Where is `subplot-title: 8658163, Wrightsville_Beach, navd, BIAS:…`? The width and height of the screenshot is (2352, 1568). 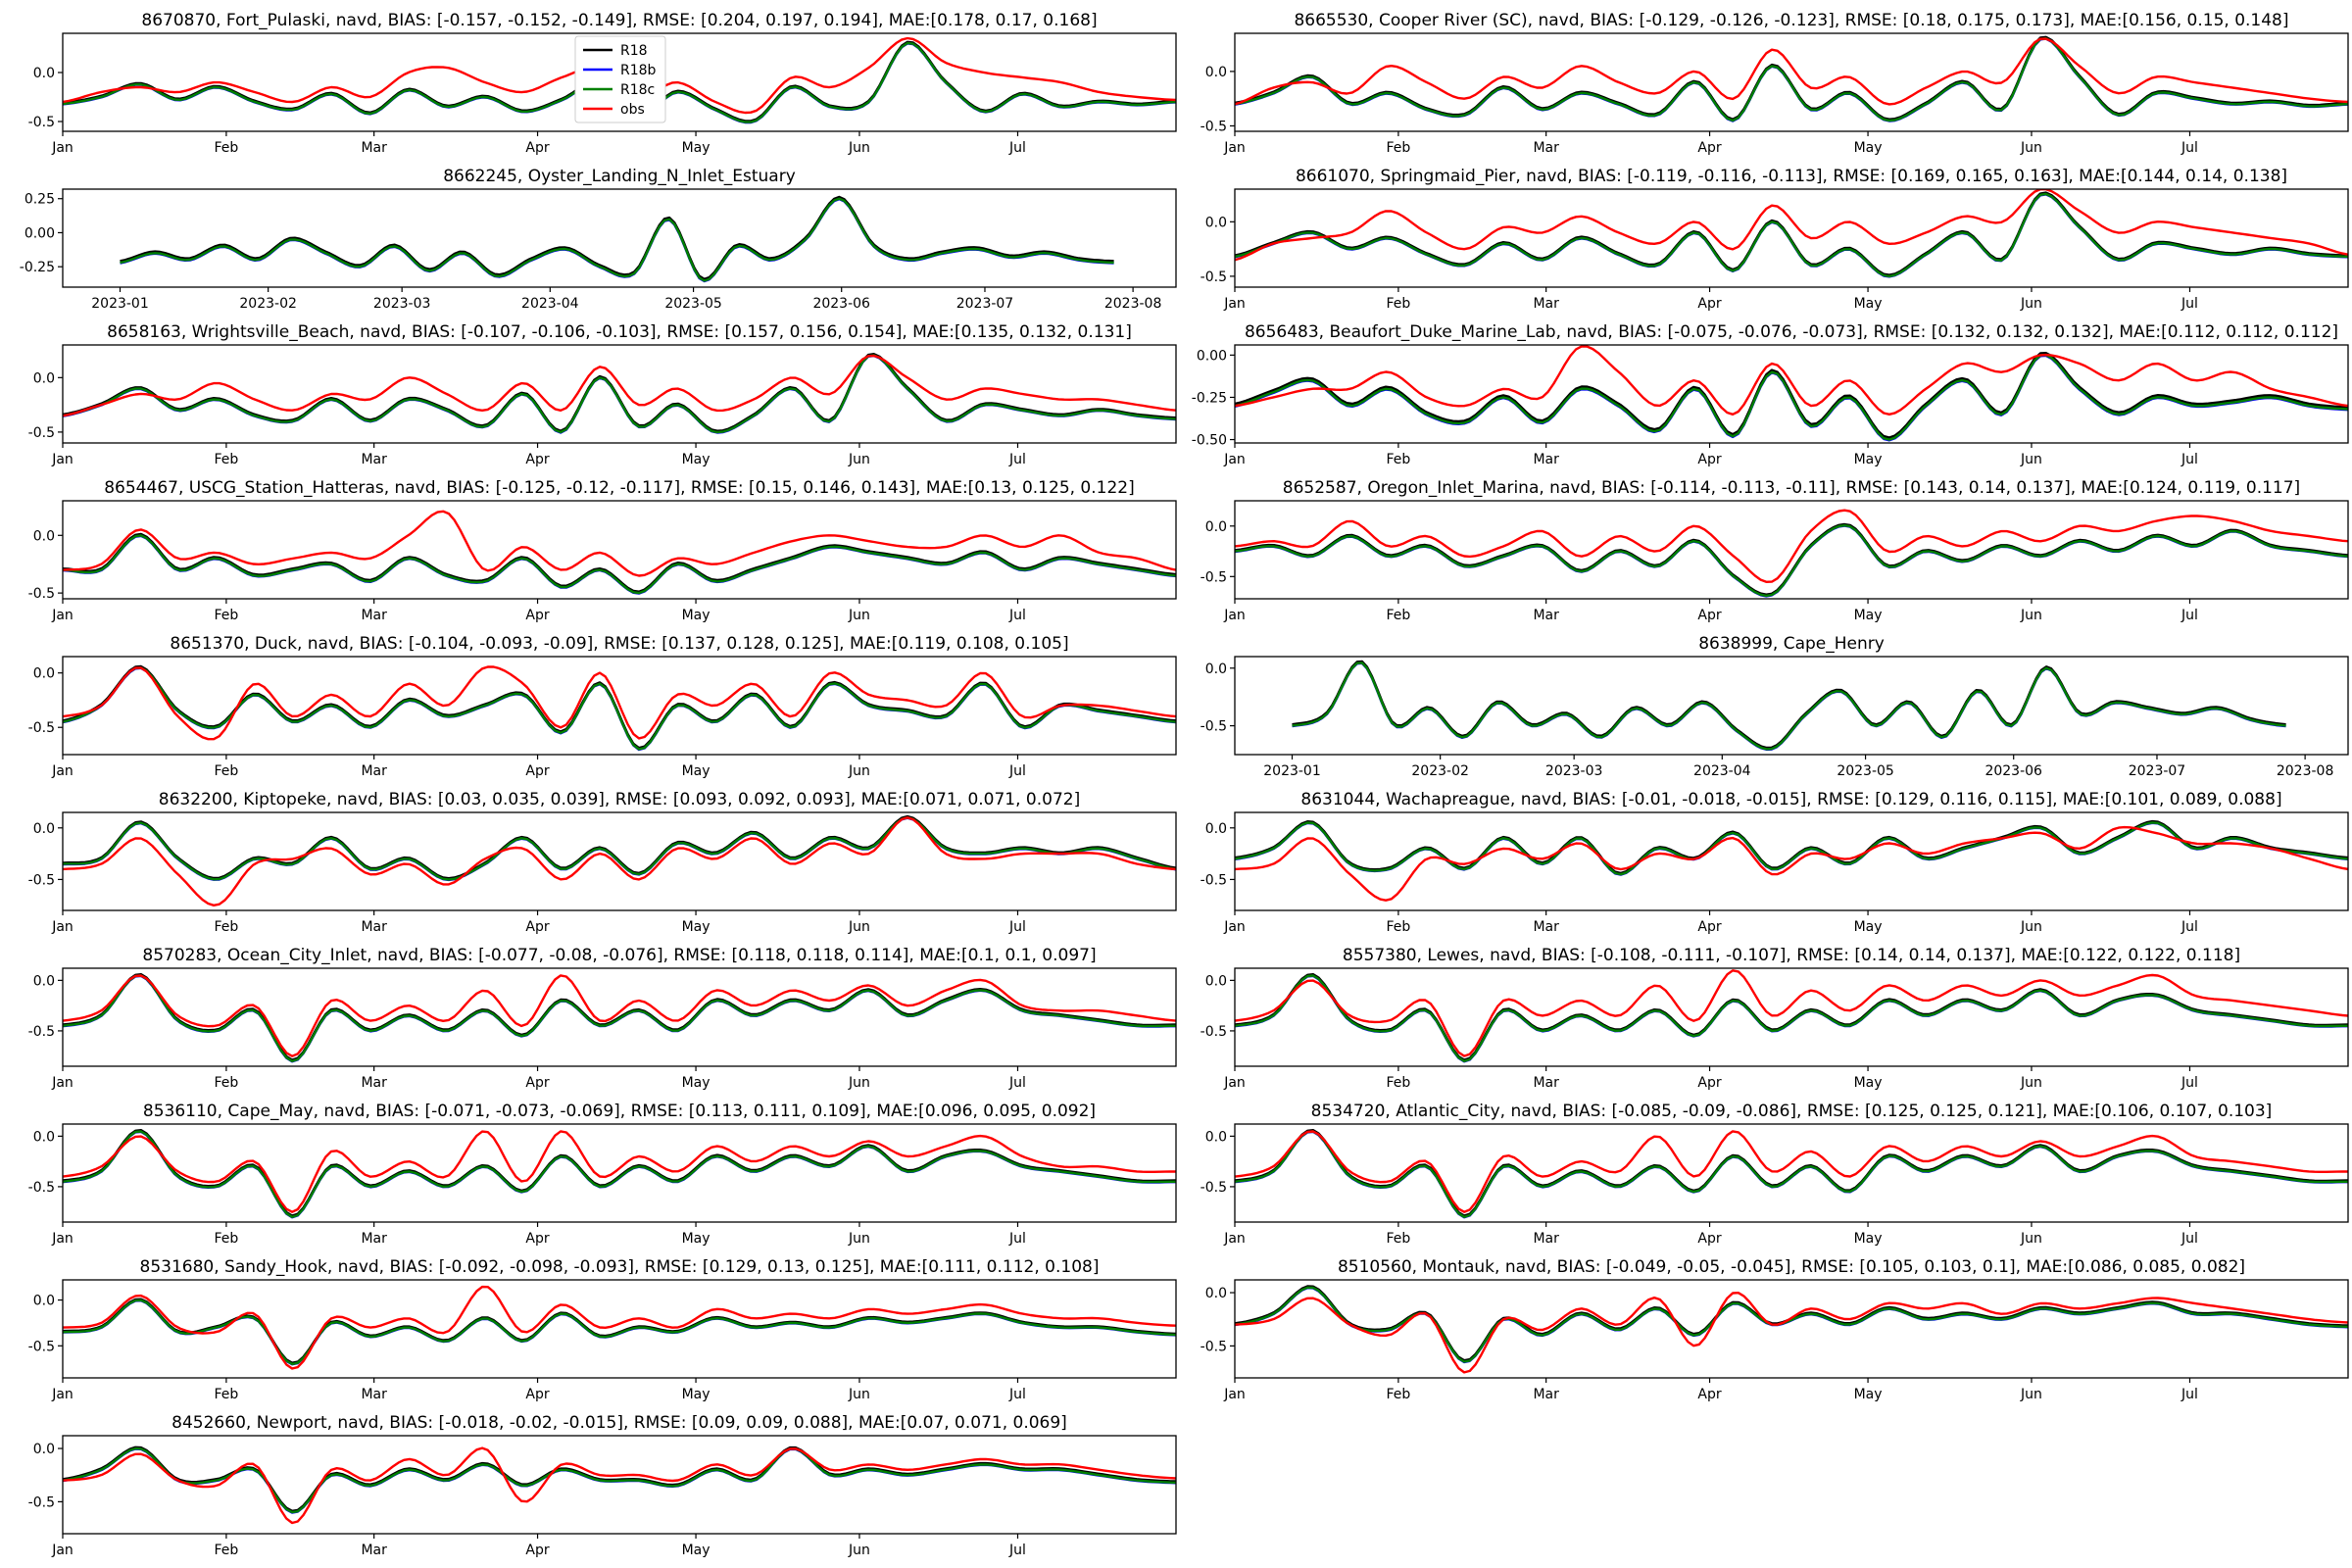
subplot-title: 8658163, Wrightsville_Beach, navd, BIAS:… is located at coordinates (619, 332).